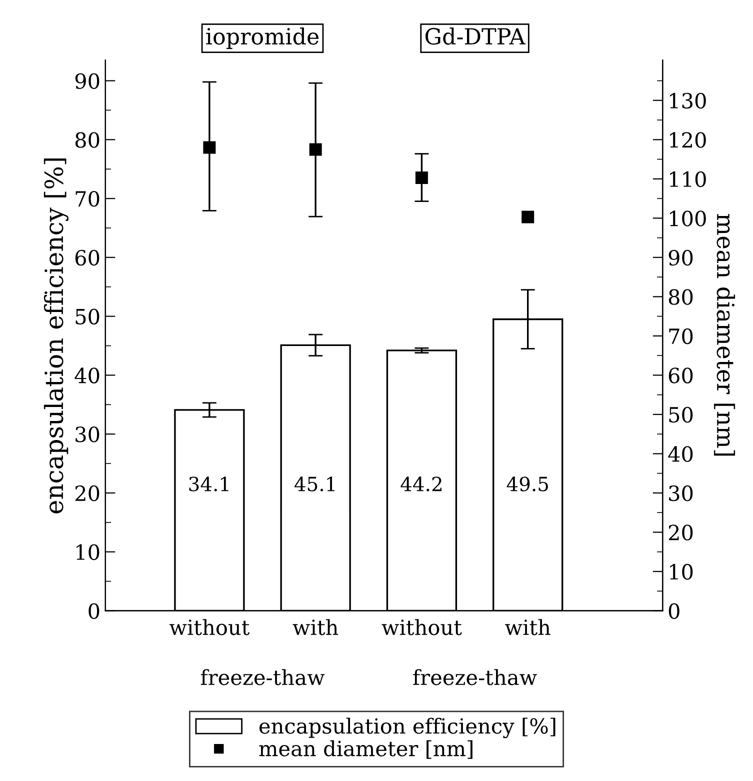  Describe the element at coordinates (314, 484) in the screenshot. I see `data-label: 45.1` at that location.